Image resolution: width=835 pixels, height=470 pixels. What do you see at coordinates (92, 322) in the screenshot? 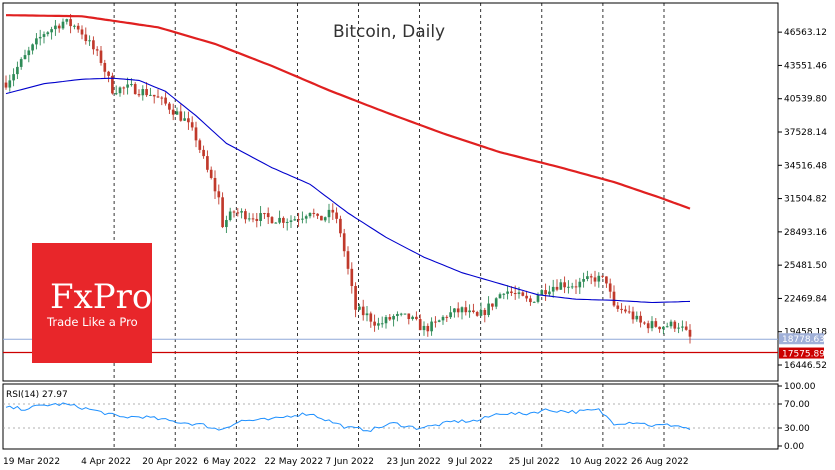
I see `logo-tagline: Trade Like a Pro` at bounding box center [92, 322].